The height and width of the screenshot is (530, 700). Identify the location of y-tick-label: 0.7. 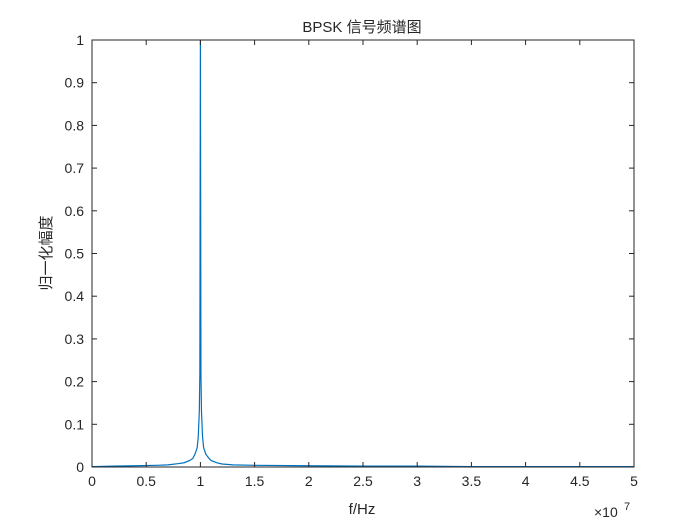
(75, 168).